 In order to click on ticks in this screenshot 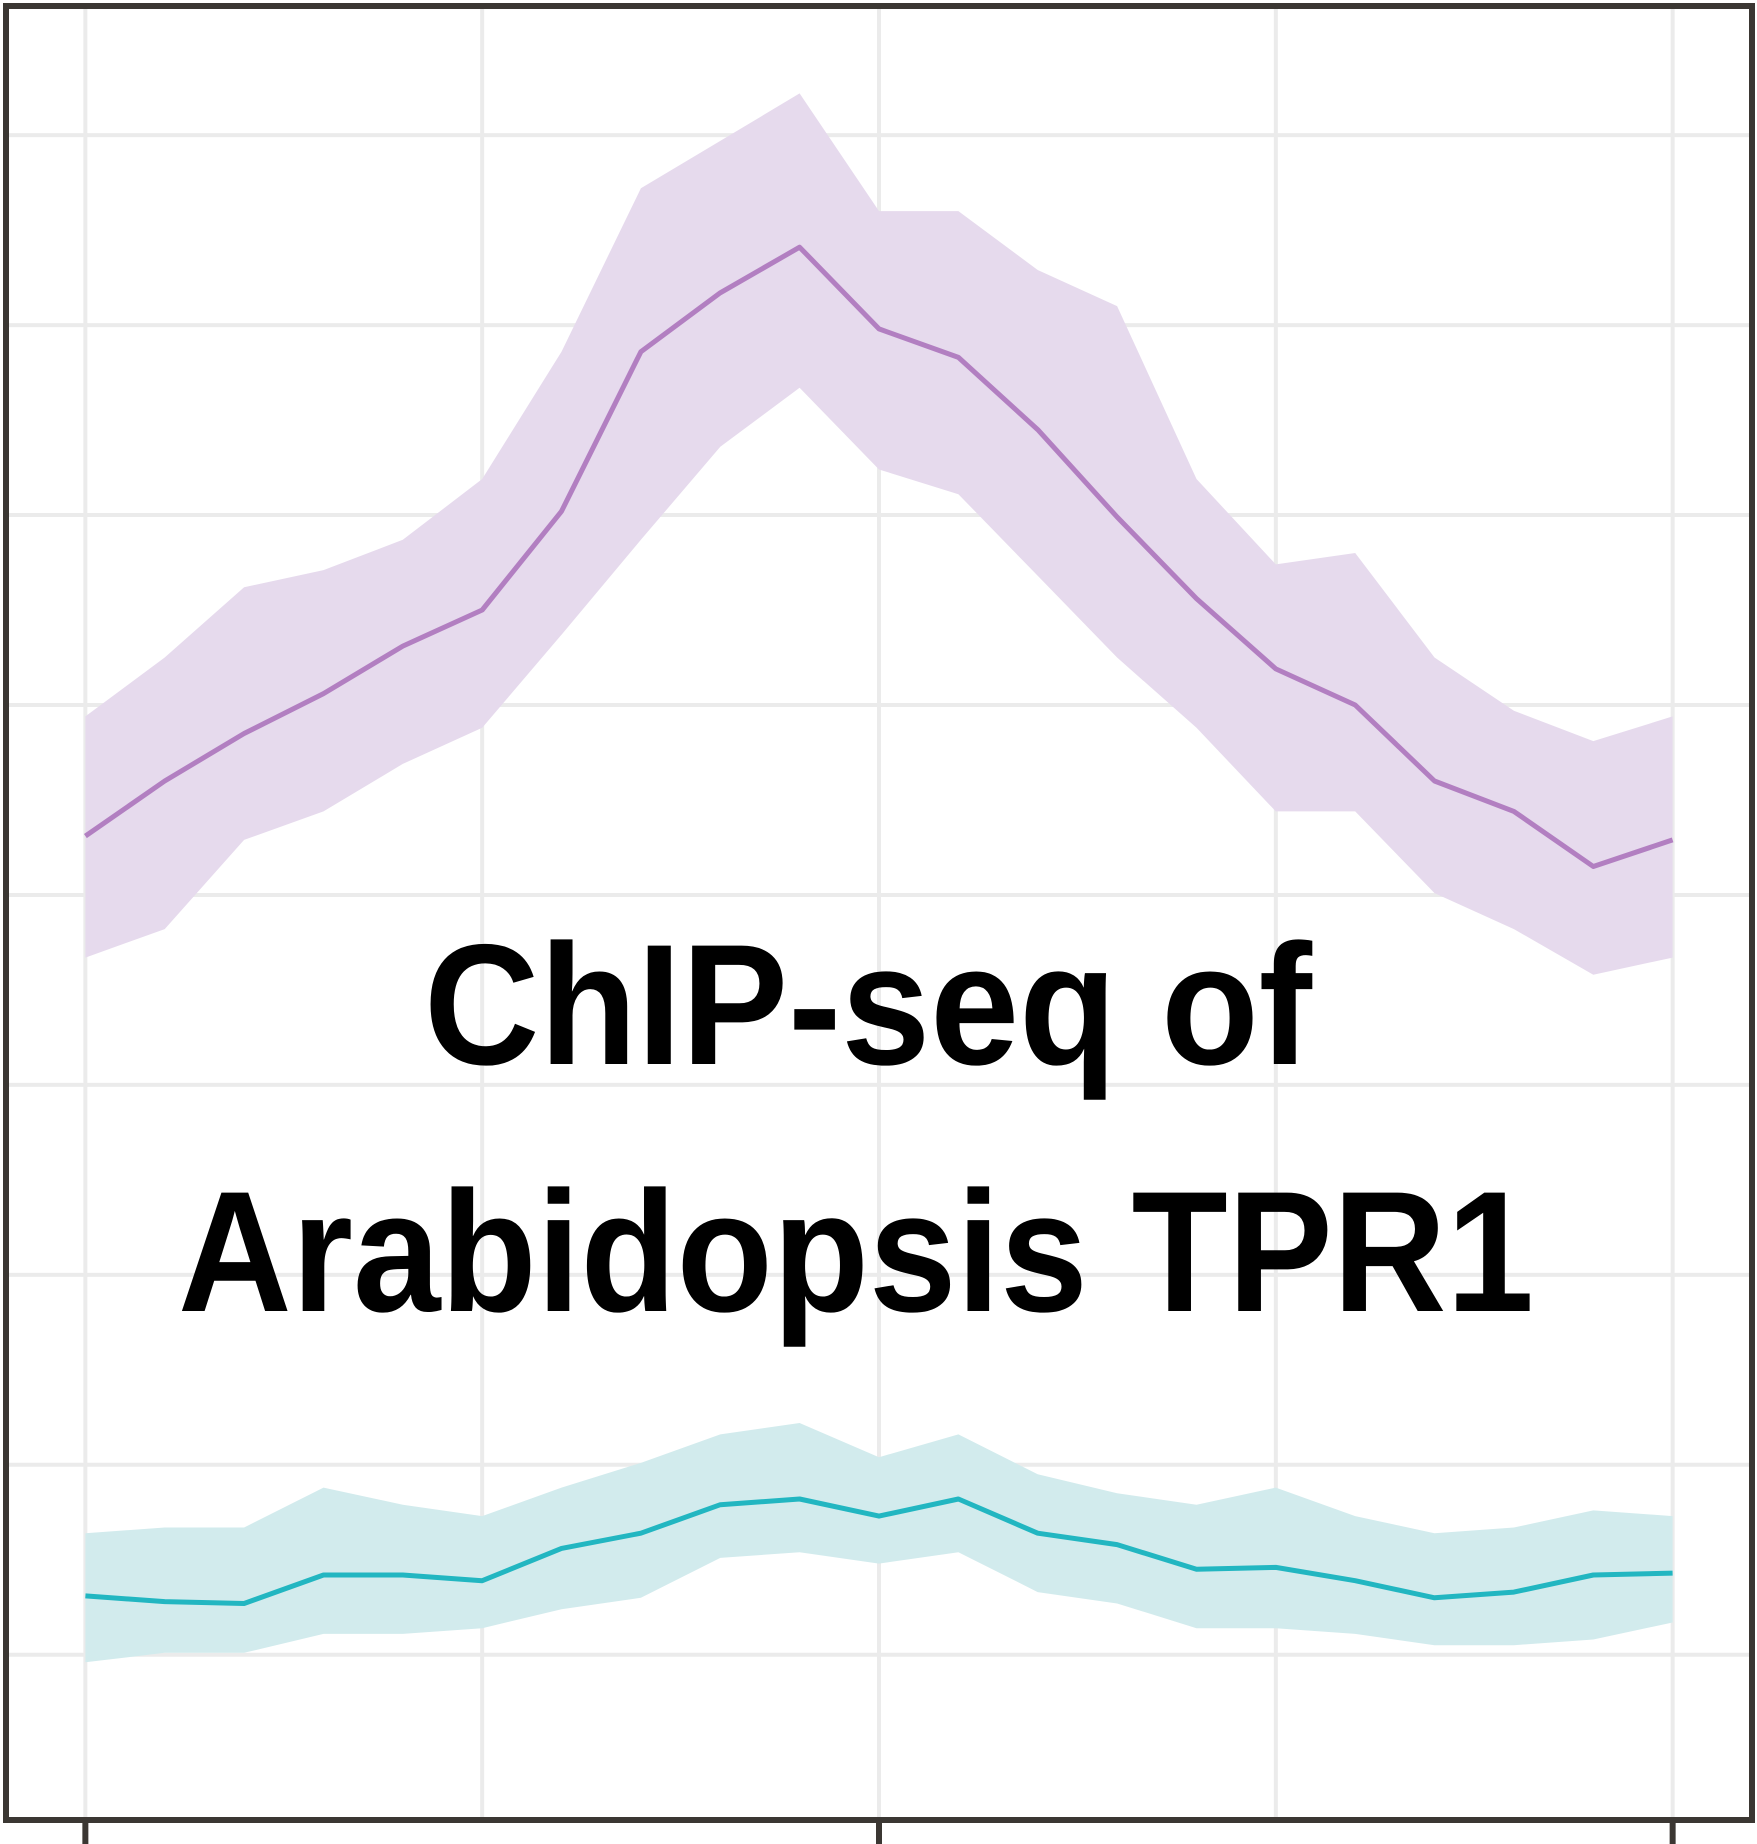, I will do `click(879, 1832)`.